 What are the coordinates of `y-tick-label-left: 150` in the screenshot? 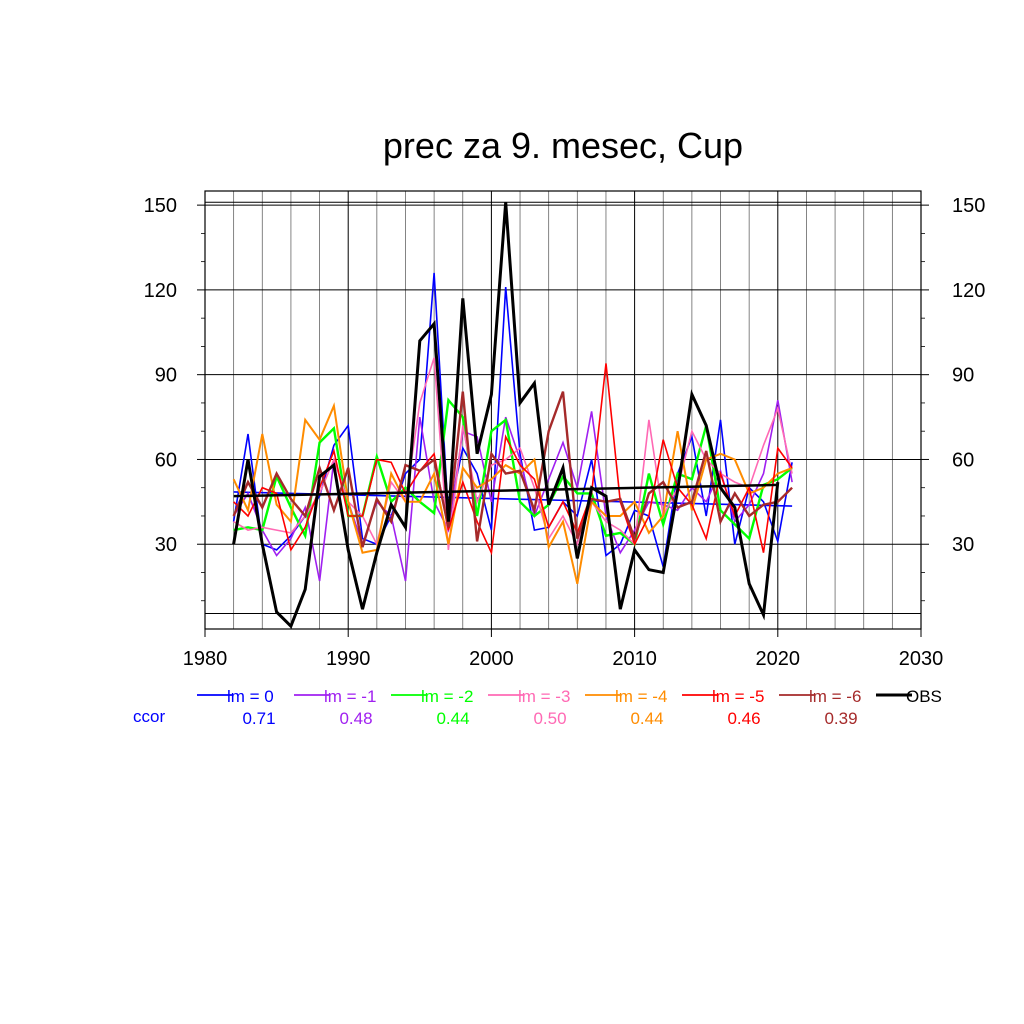 It's located at (160, 206).